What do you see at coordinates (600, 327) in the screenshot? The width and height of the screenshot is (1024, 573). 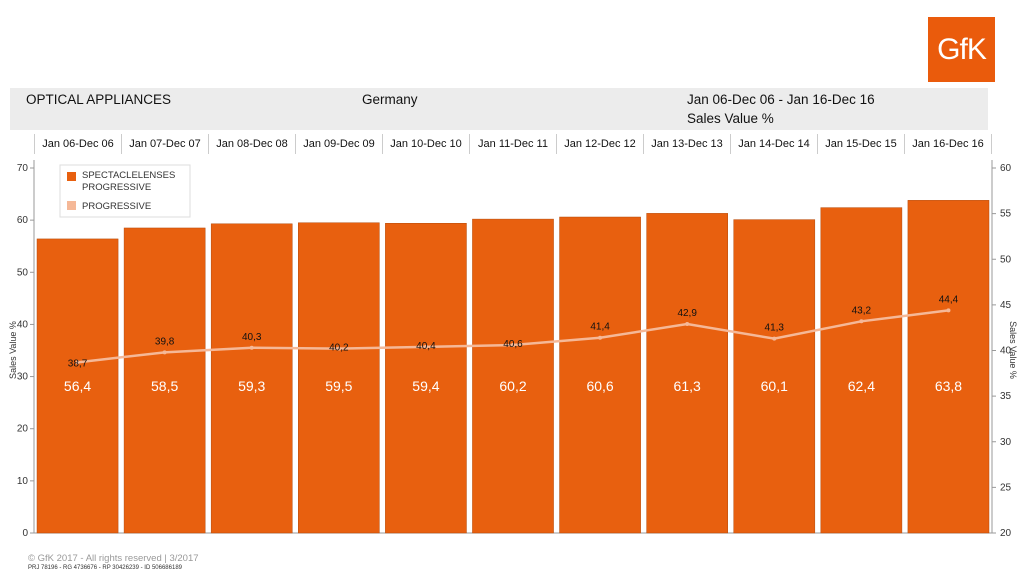 I see `line-value-label: 41,4` at bounding box center [600, 327].